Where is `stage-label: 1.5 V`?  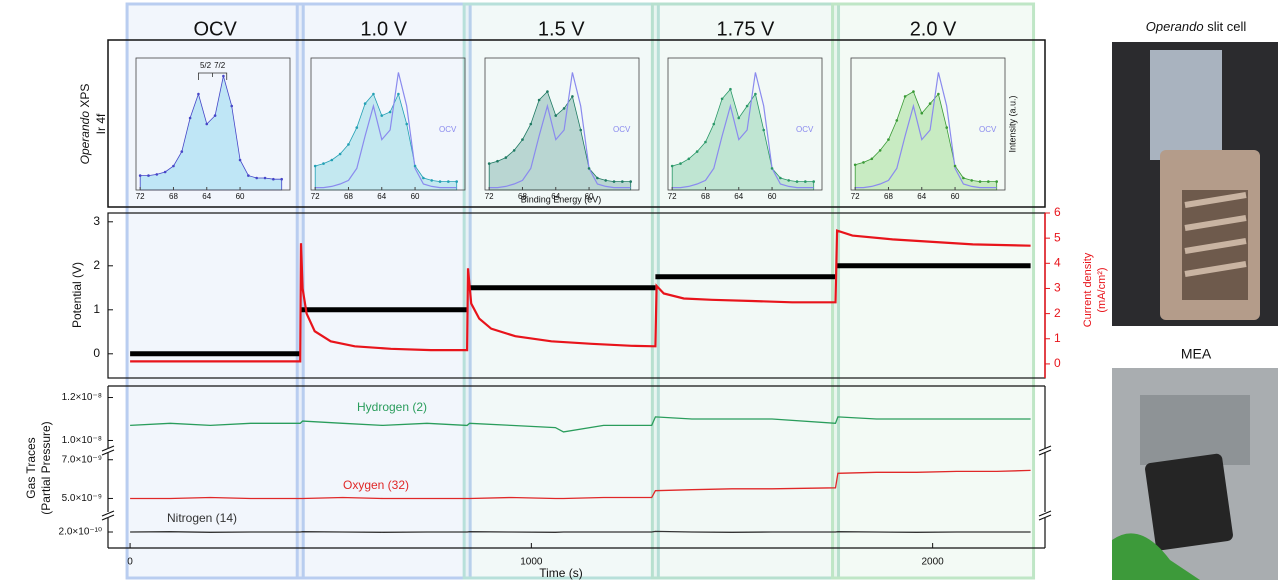
stage-label: 1.5 V is located at coordinates (561, 29).